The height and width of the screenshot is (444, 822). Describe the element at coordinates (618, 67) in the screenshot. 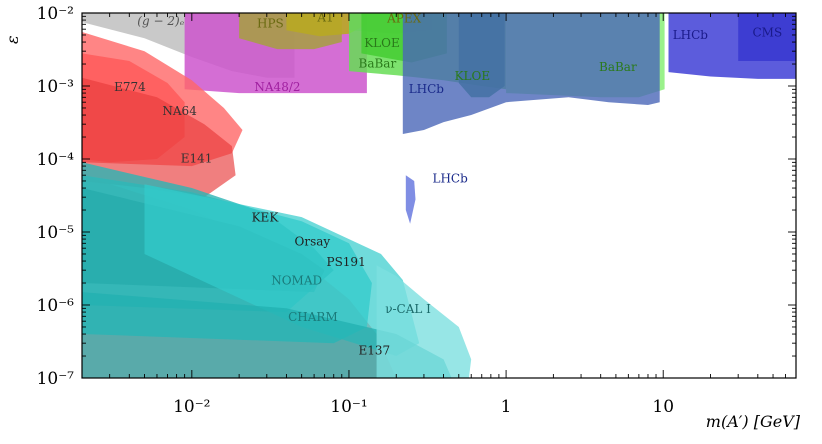

I see `region-label-babar-high: BaBar` at that location.